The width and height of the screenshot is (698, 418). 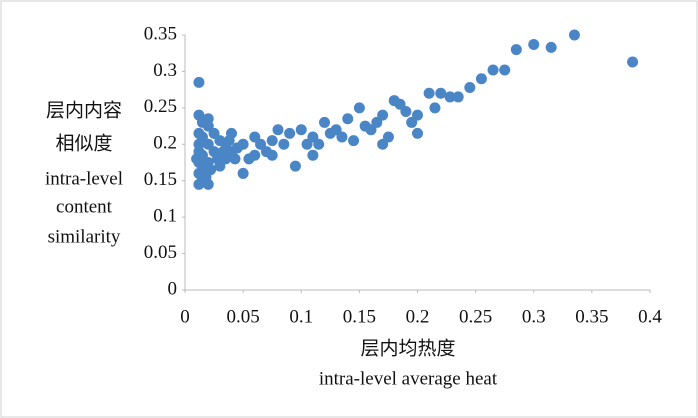 What do you see at coordinates (165, 216) in the screenshot?
I see `y-tick-label: 0.1` at bounding box center [165, 216].